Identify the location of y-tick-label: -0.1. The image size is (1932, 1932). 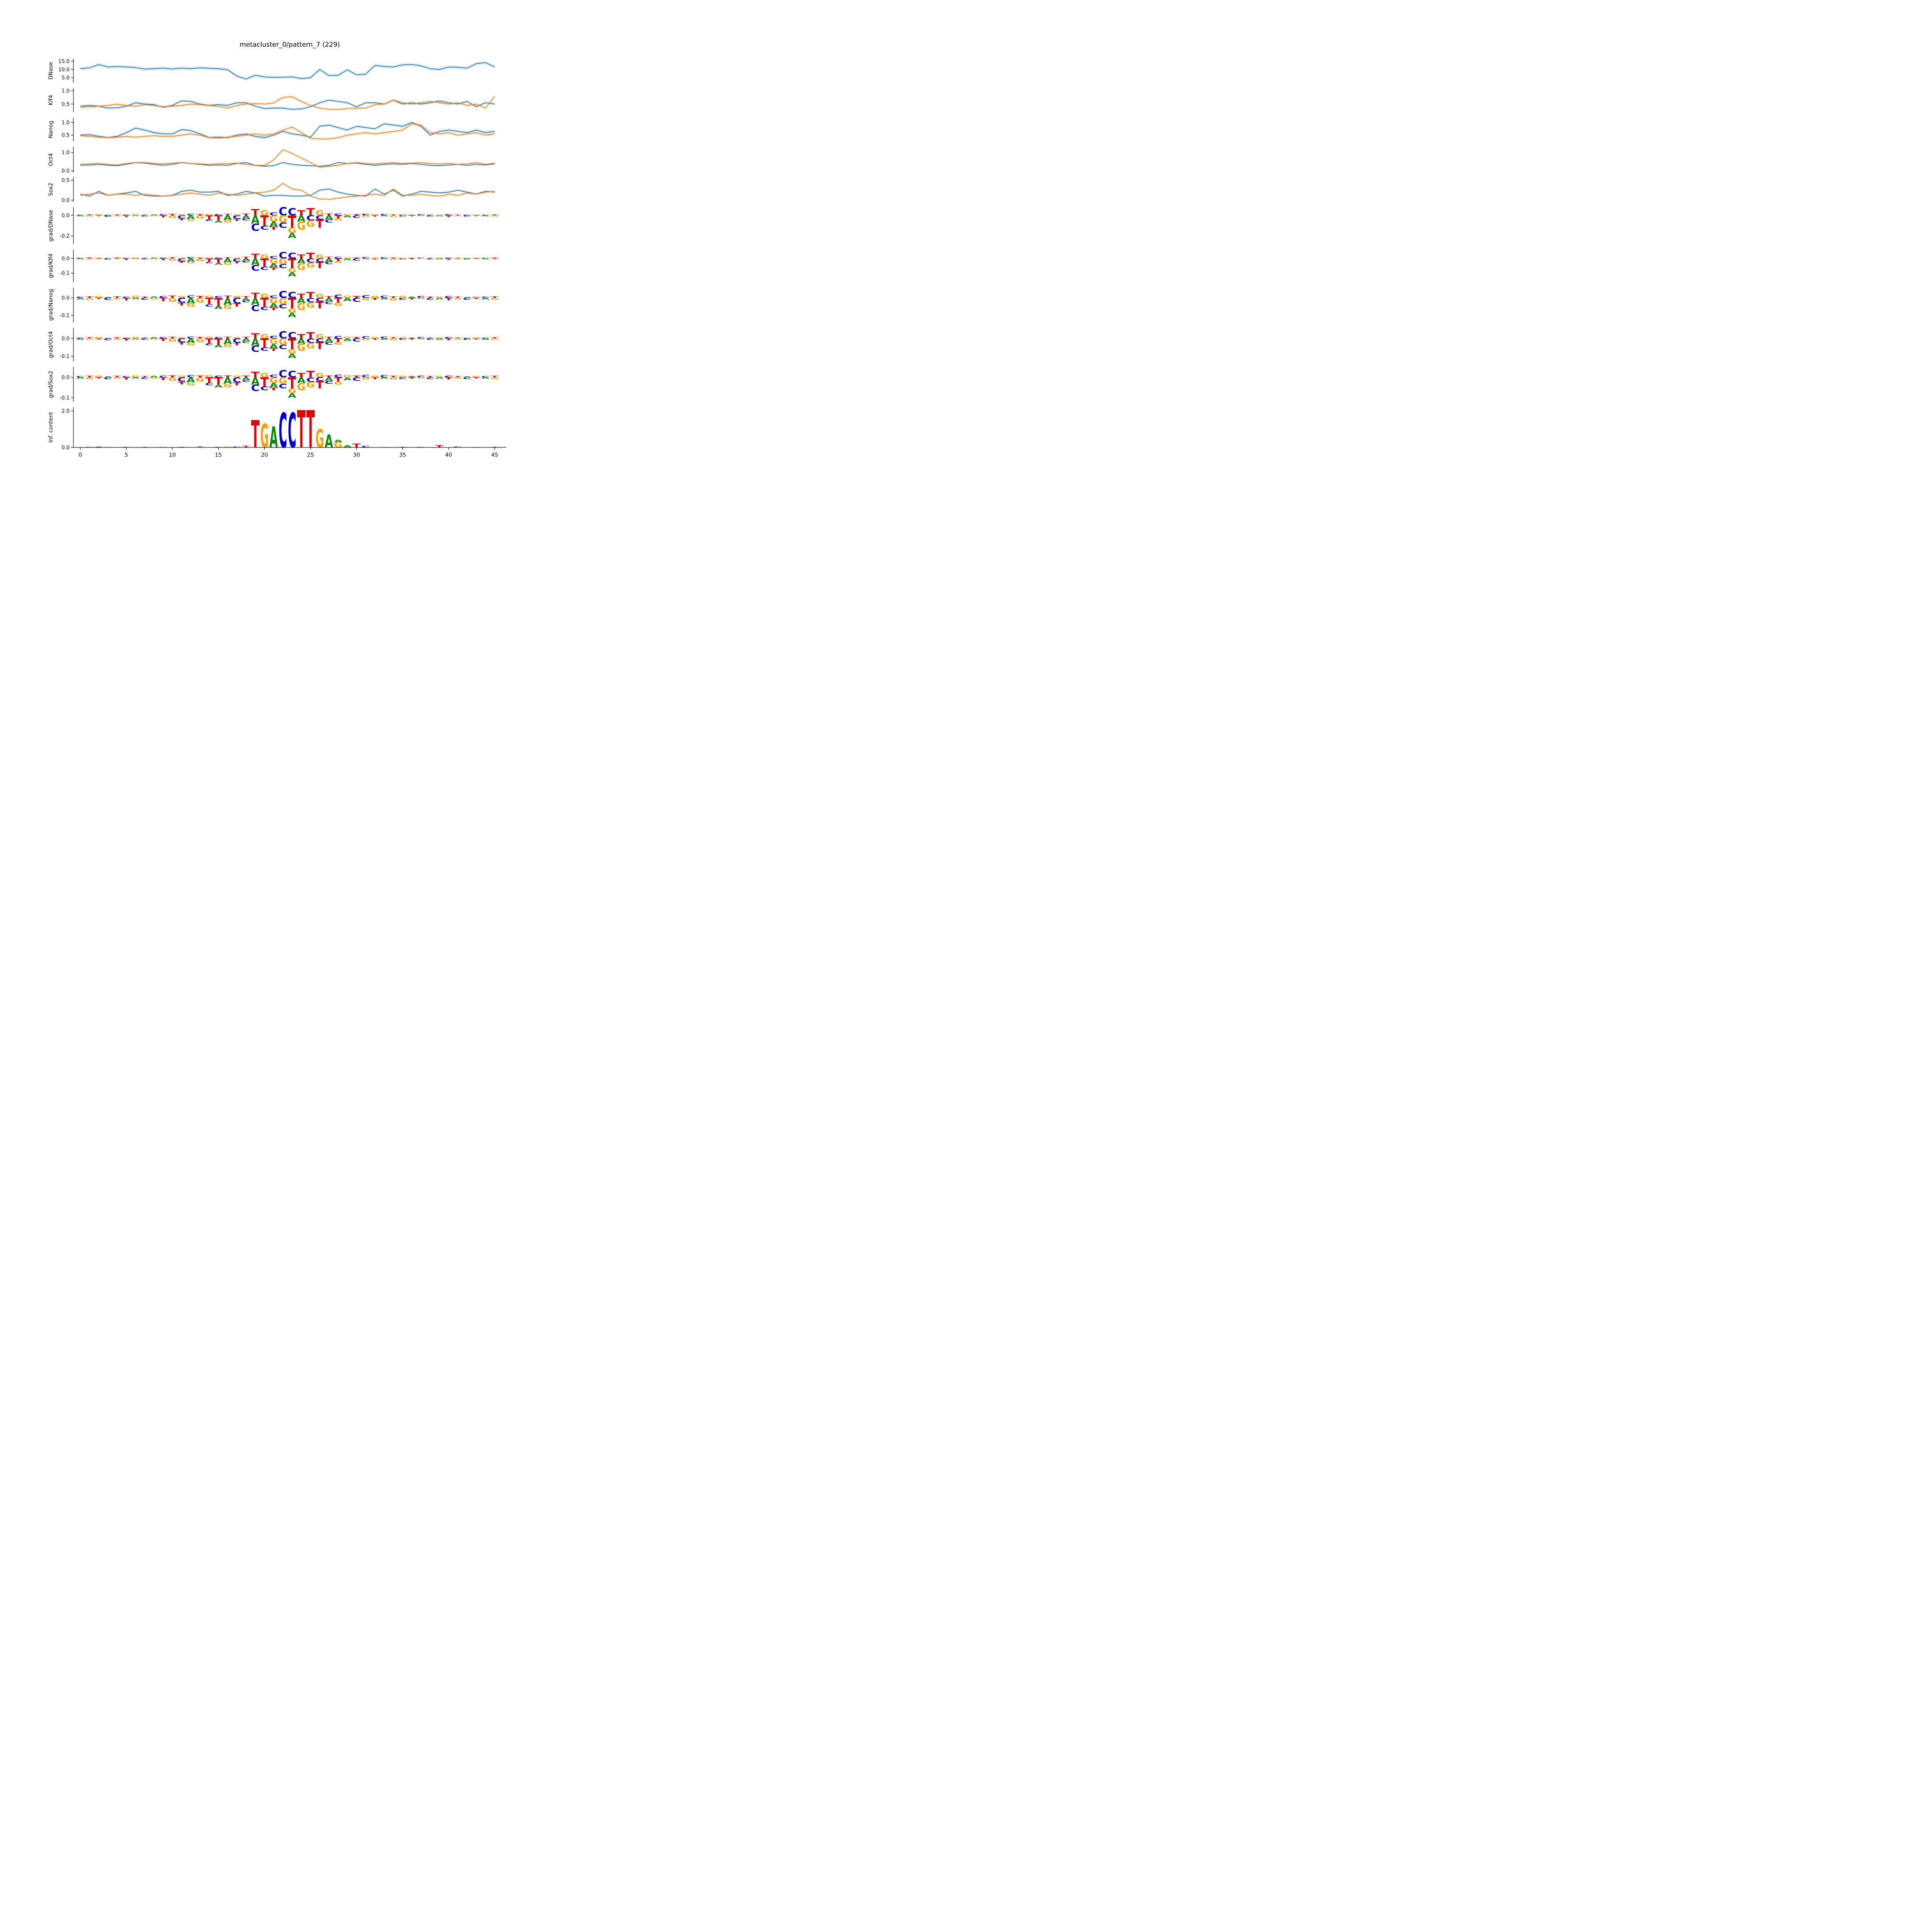
(65, 274).